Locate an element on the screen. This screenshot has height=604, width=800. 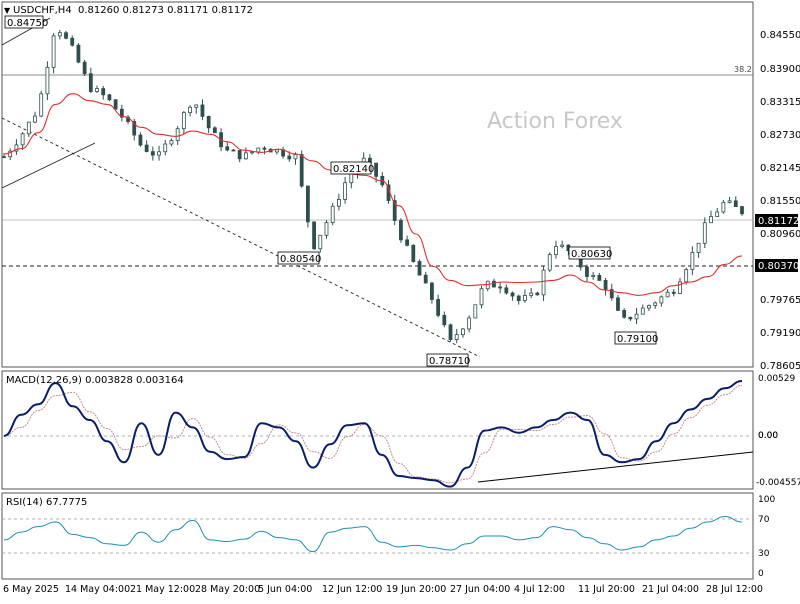
fib-label: 38.2 is located at coordinates (743, 69).